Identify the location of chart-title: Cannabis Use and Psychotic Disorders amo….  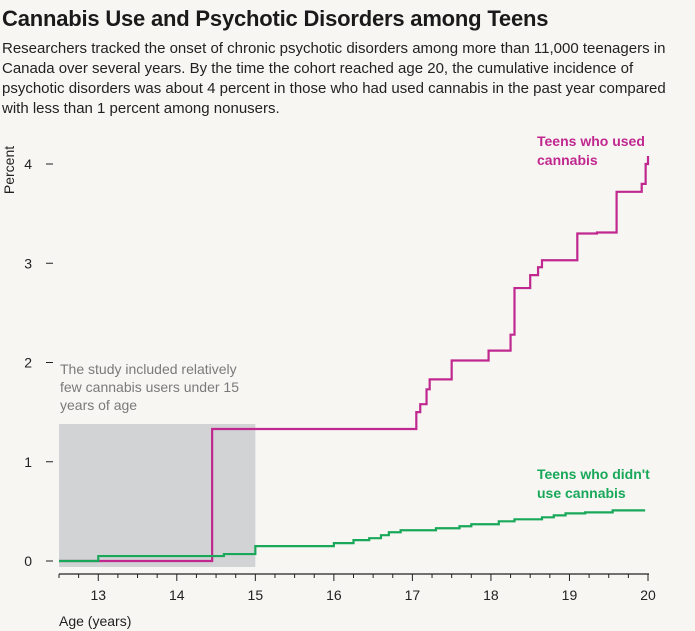
(275, 18).